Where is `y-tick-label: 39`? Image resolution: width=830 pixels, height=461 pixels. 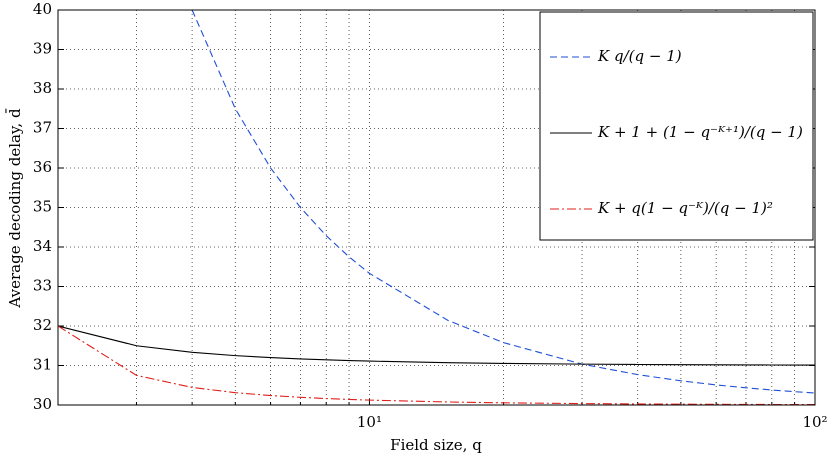
y-tick-label: 39 is located at coordinates (42, 49).